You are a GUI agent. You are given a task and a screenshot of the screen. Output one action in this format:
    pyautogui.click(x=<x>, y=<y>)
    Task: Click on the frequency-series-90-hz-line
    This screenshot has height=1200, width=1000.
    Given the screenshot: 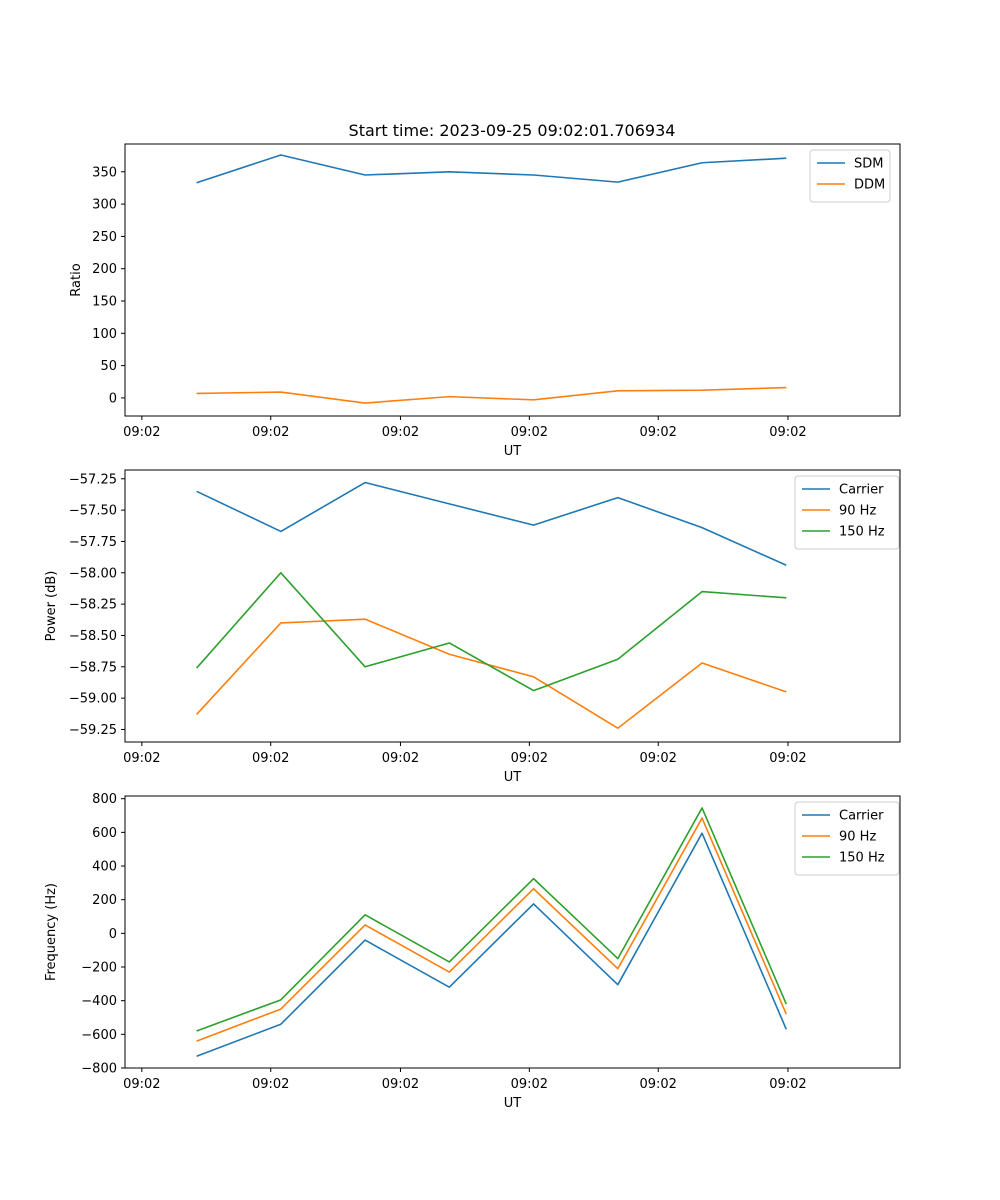 What is the action you would take?
    pyautogui.click(x=492, y=929)
    